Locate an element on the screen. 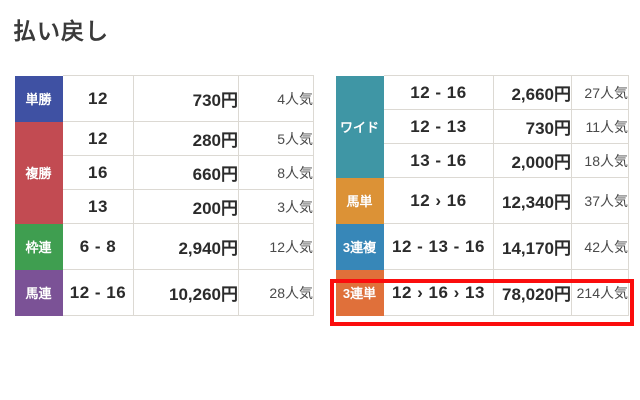 Image resolution: width=640 pixels, height=400 pixels. table-row: 13 200円 3人気 is located at coordinates (164, 206).